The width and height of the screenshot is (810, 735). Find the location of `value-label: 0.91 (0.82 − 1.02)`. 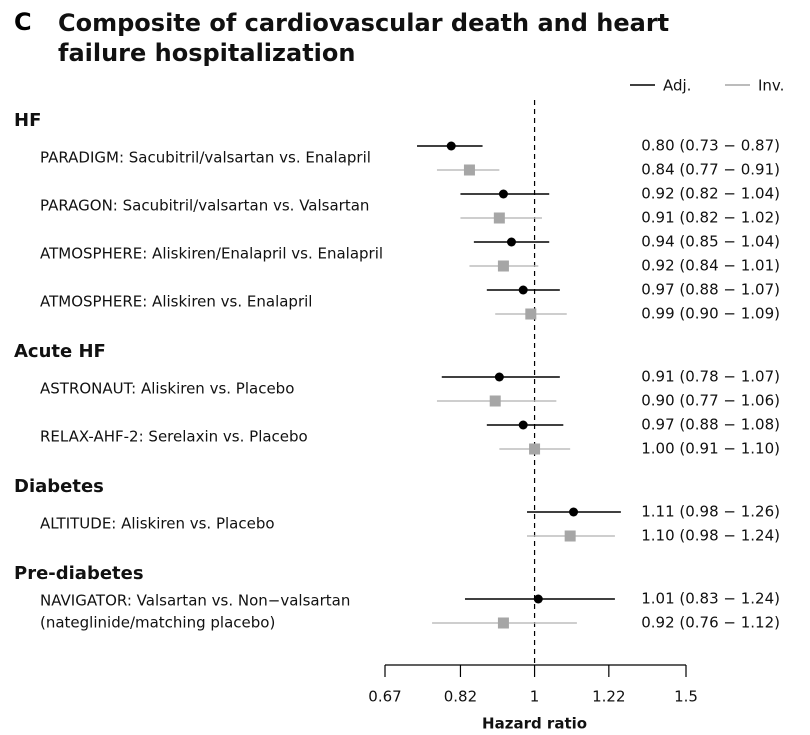

value-label: 0.91 (0.82 − 1.02) is located at coordinates (710, 218).